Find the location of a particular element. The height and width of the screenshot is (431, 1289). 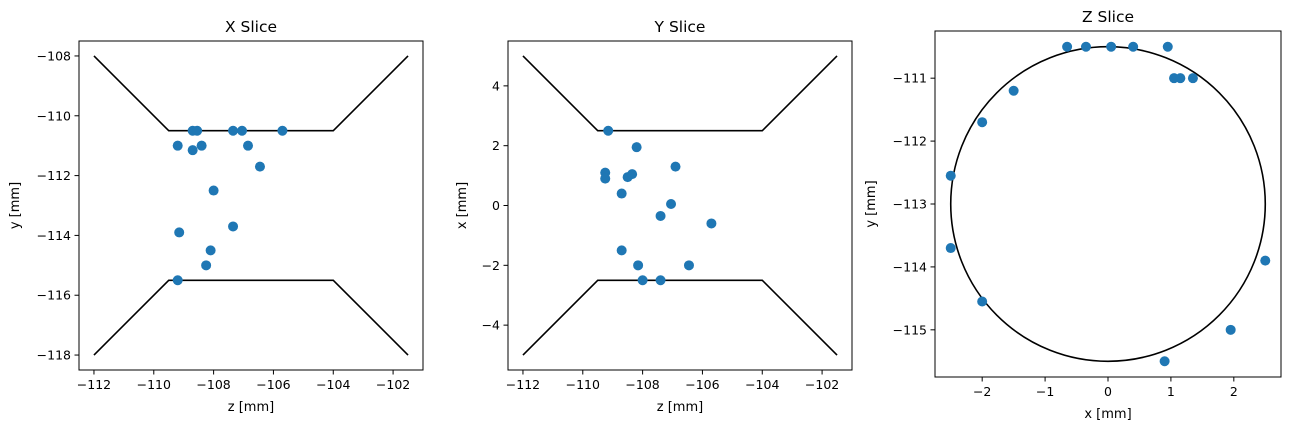

y-tick-label: −4 is located at coordinates (491, 325).